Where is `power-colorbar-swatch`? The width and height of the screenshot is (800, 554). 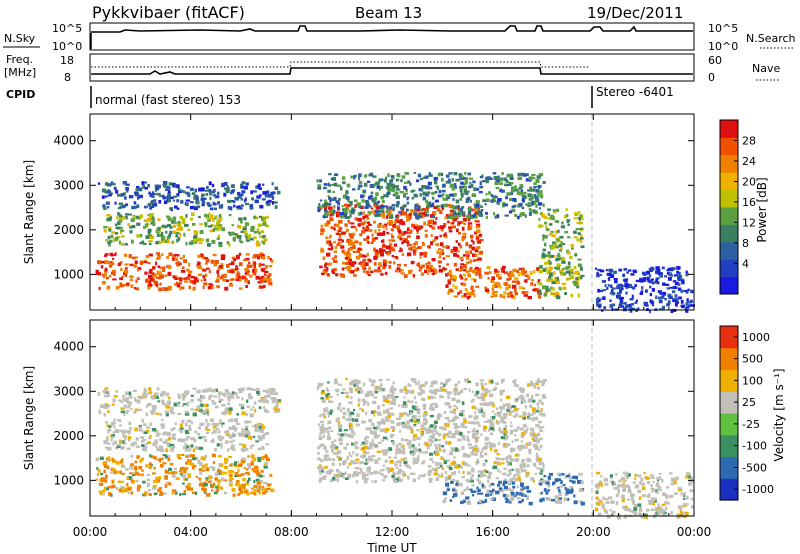 power-colorbar-swatch is located at coordinates (729, 216).